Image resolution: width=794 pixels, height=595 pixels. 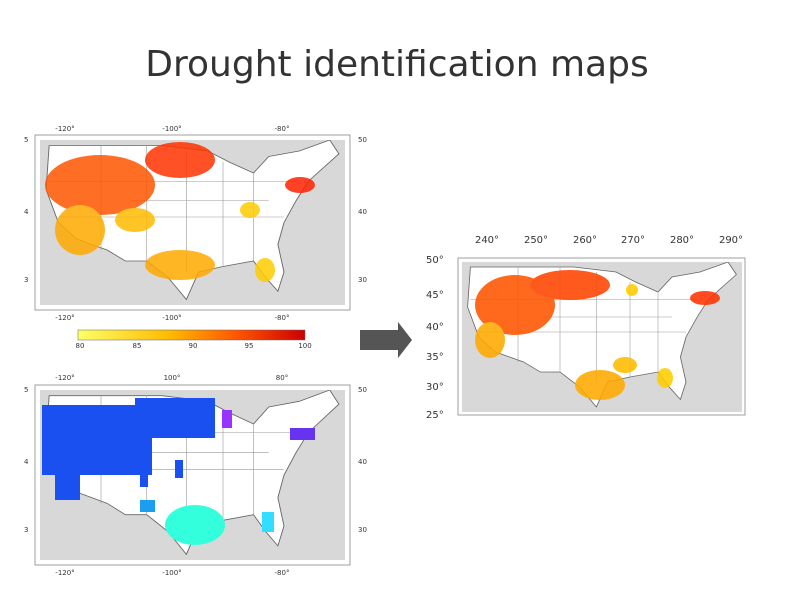 What do you see at coordinates (386, 340) in the screenshot?
I see `arrow` at bounding box center [386, 340].